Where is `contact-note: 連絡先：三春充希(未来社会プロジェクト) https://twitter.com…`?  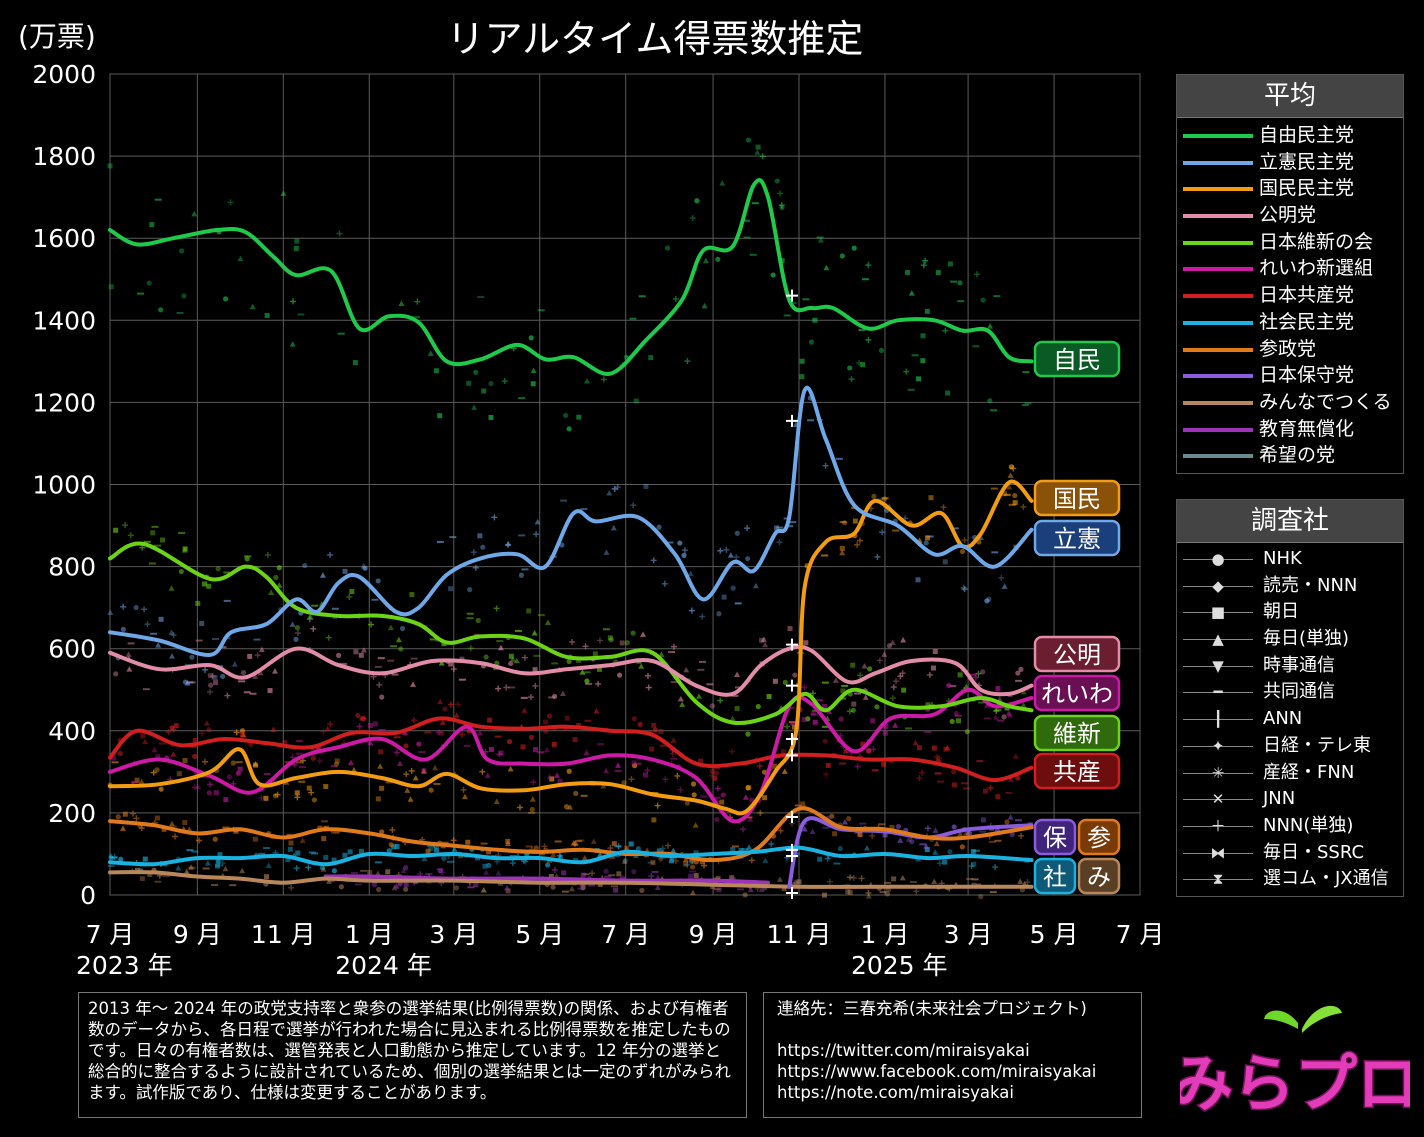
contact-note: 連絡先：三春充希(未来社会プロジェクト) https://twitter.com… is located at coordinates (952, 1055).